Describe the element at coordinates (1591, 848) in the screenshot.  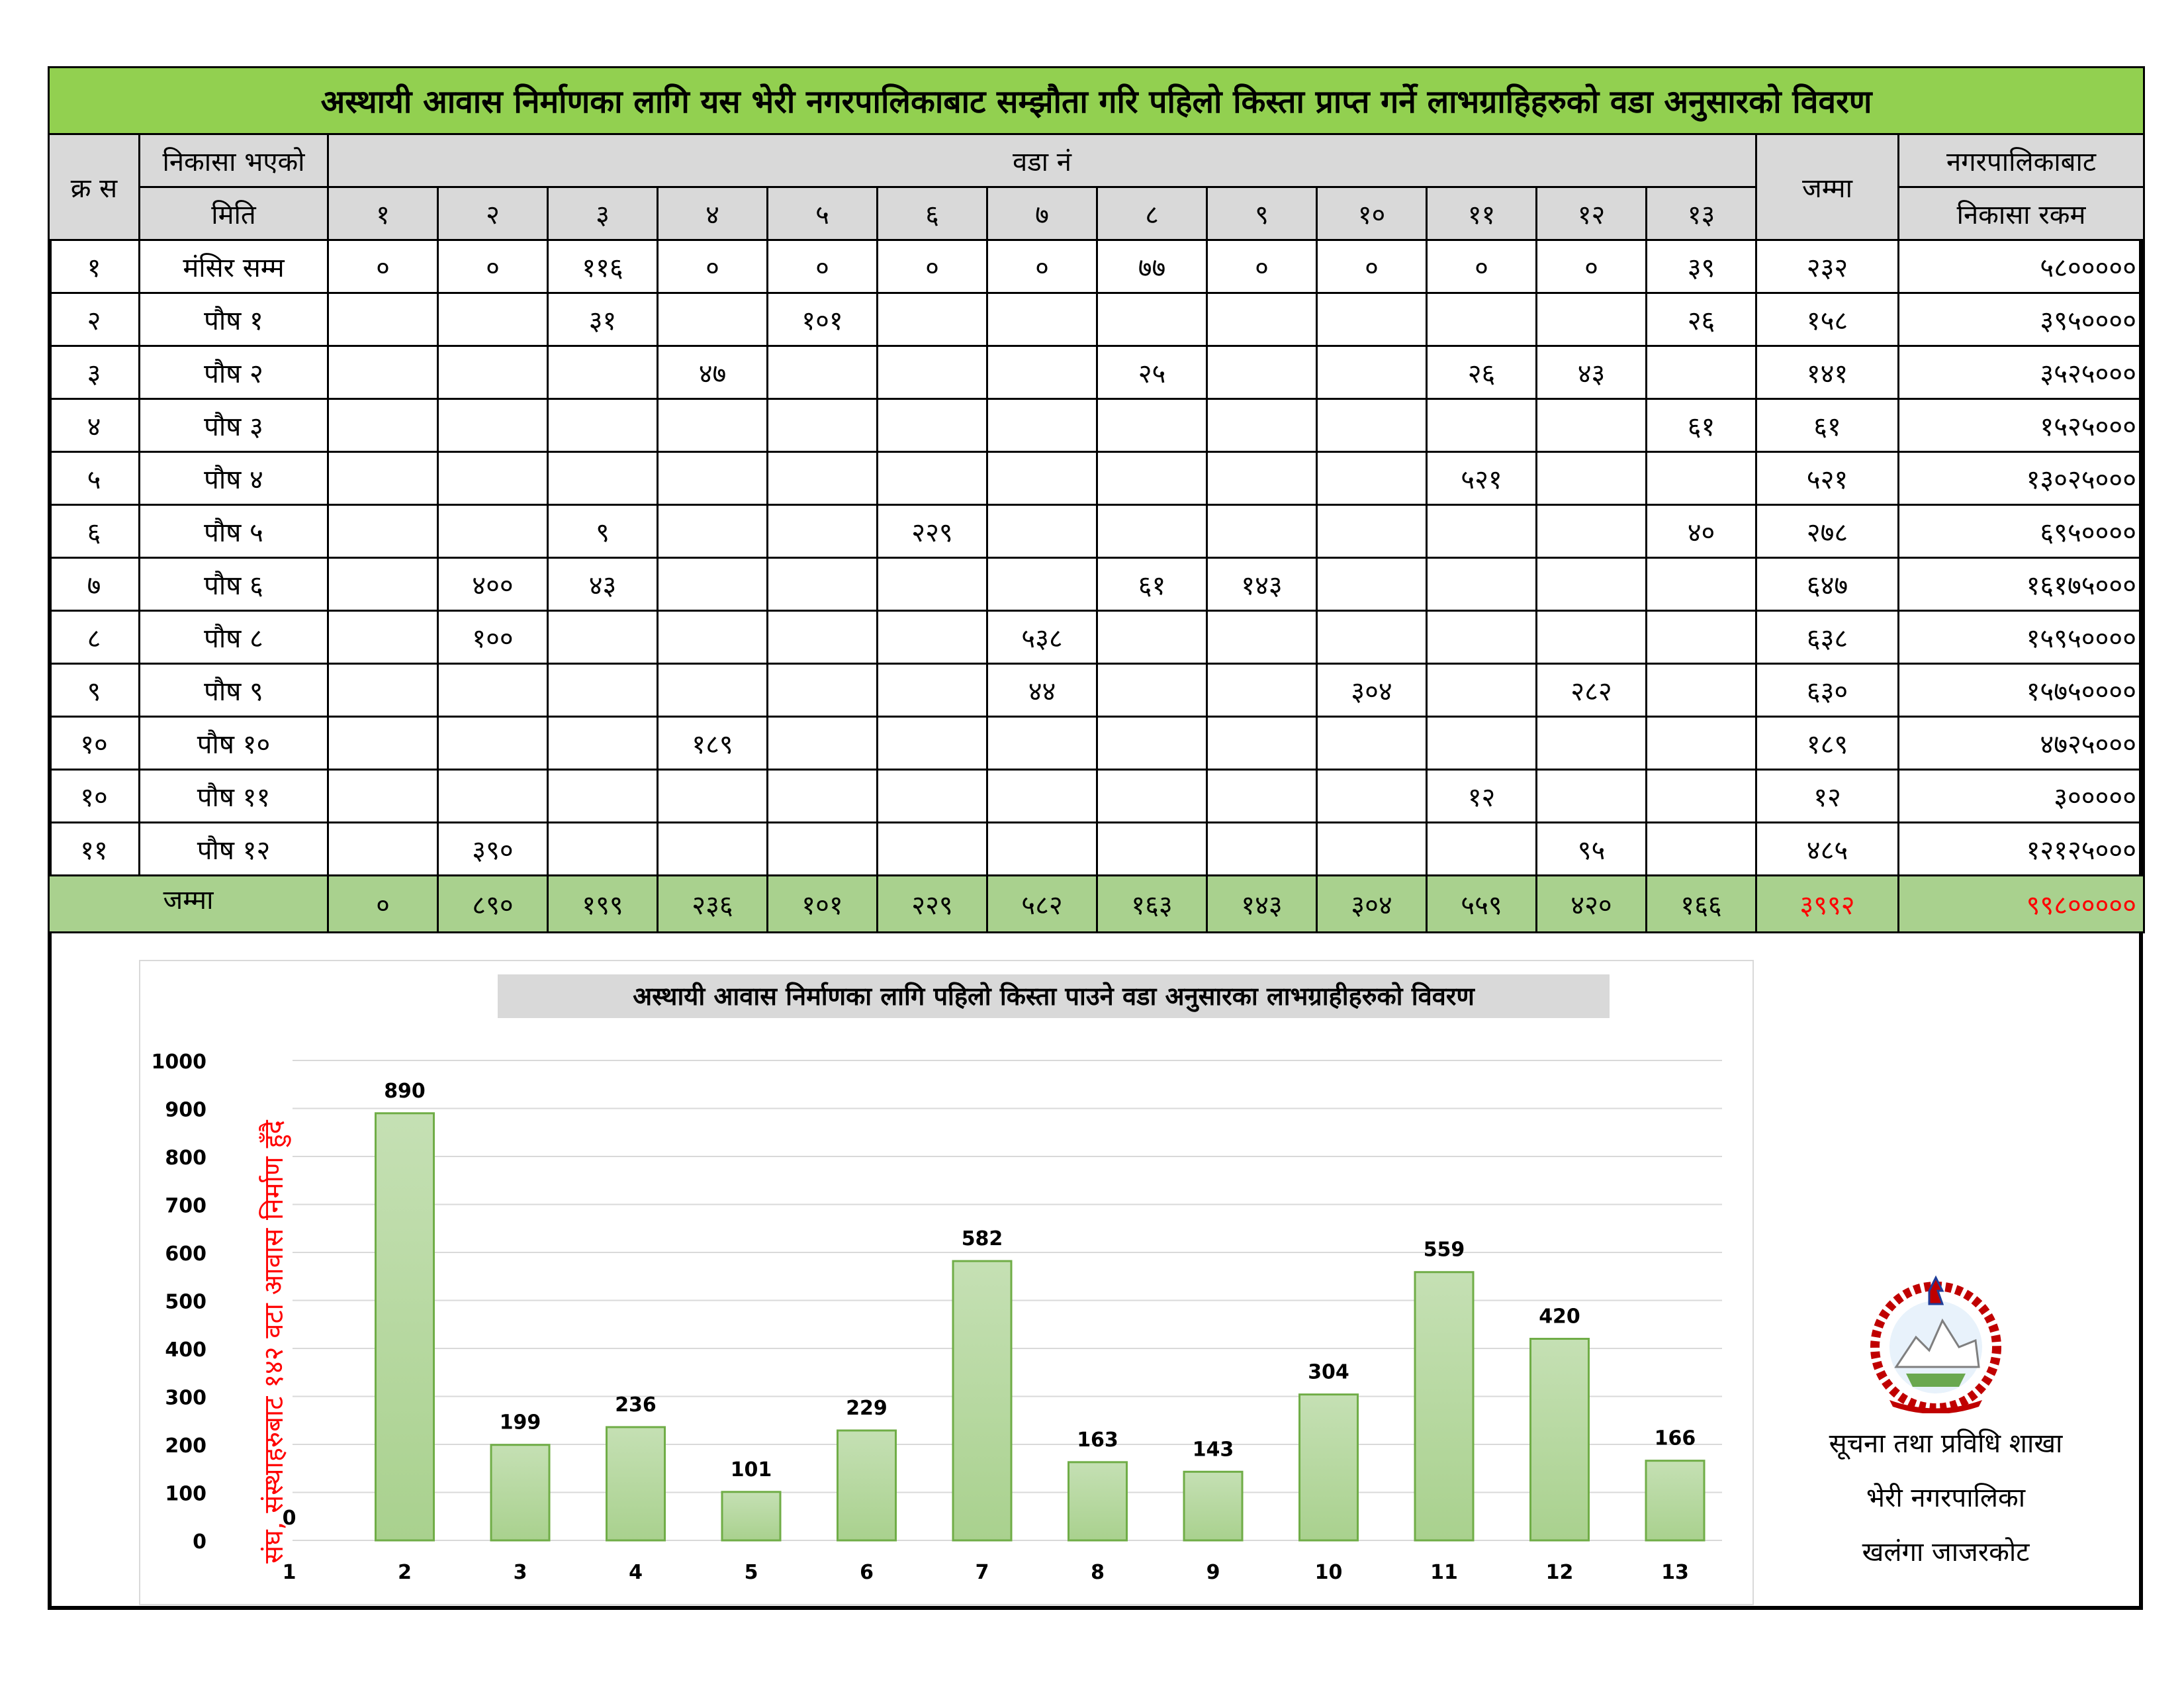
I see `row-ward-cell: ९५` at that location.